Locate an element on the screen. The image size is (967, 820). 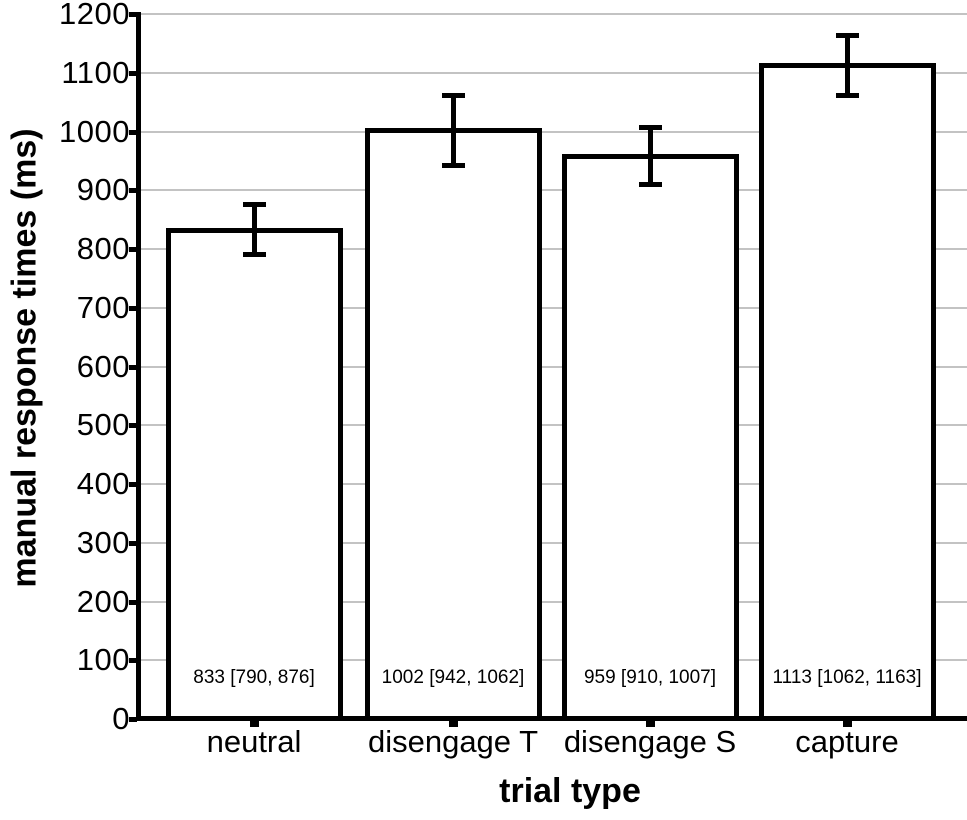
error-bar-line-capture is located at coordinates (847, 65).